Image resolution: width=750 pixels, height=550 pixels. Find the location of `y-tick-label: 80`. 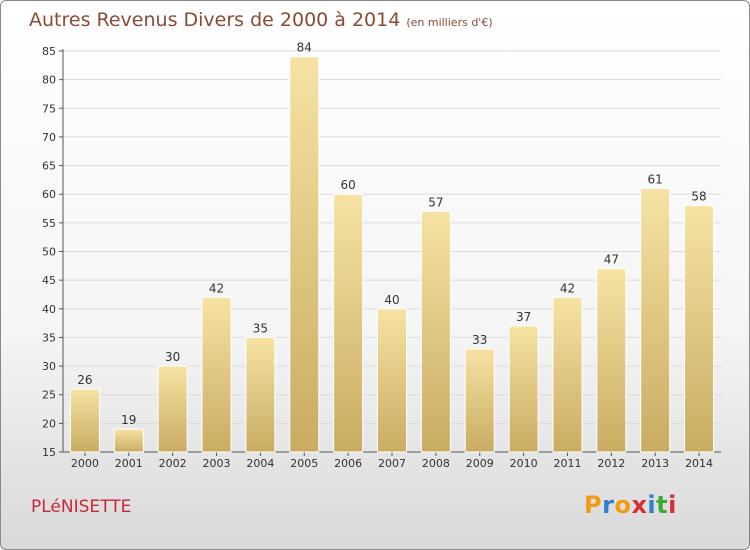

y-tick-label: 80 is located at coordinates (49, 80).